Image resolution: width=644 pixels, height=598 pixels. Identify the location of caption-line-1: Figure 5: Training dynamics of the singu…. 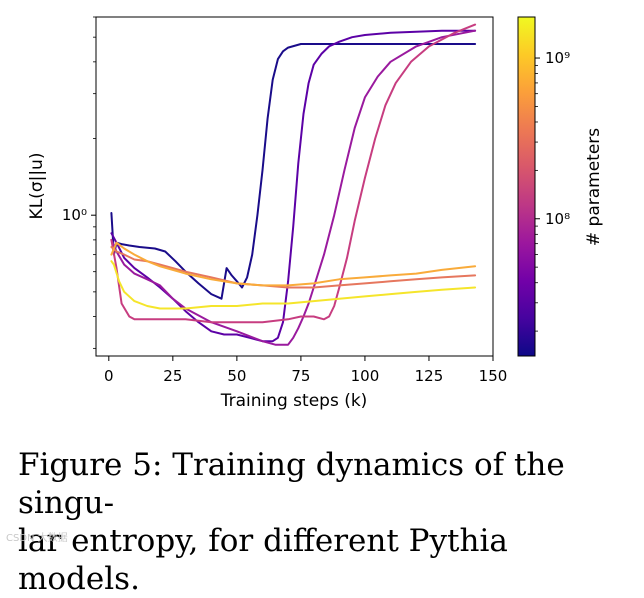
(291, 484).